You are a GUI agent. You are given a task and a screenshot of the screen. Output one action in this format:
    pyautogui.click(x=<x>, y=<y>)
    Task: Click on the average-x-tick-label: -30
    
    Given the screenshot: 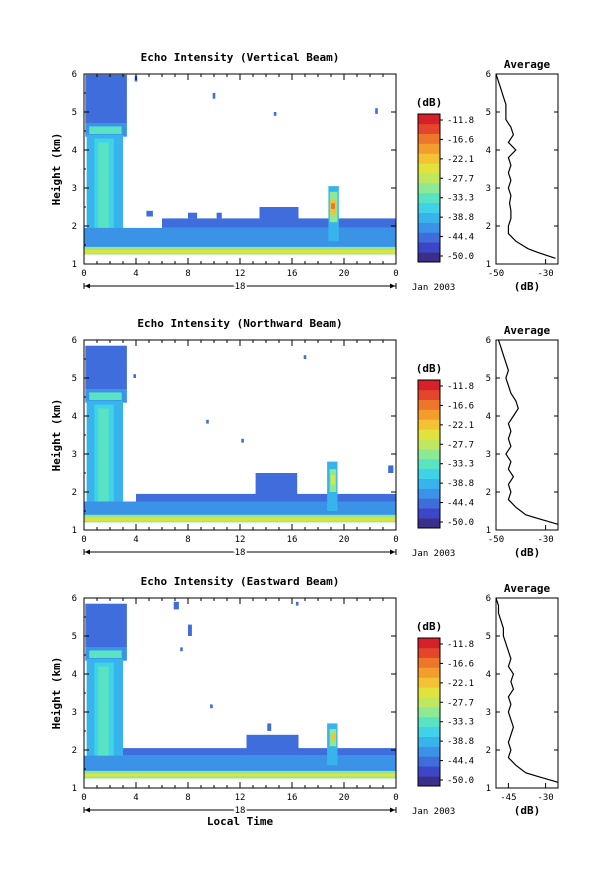 What is the action you would take?
    pyautogui.click(x=545, y=540)
    